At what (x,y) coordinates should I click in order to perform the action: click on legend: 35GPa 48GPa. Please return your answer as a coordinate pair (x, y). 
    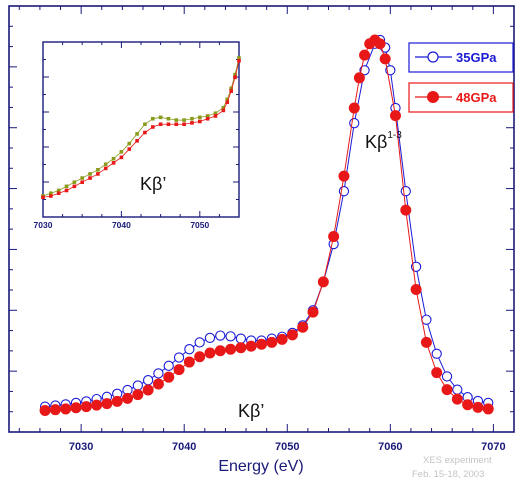
    Looking at the image, I should click on (461, 77).